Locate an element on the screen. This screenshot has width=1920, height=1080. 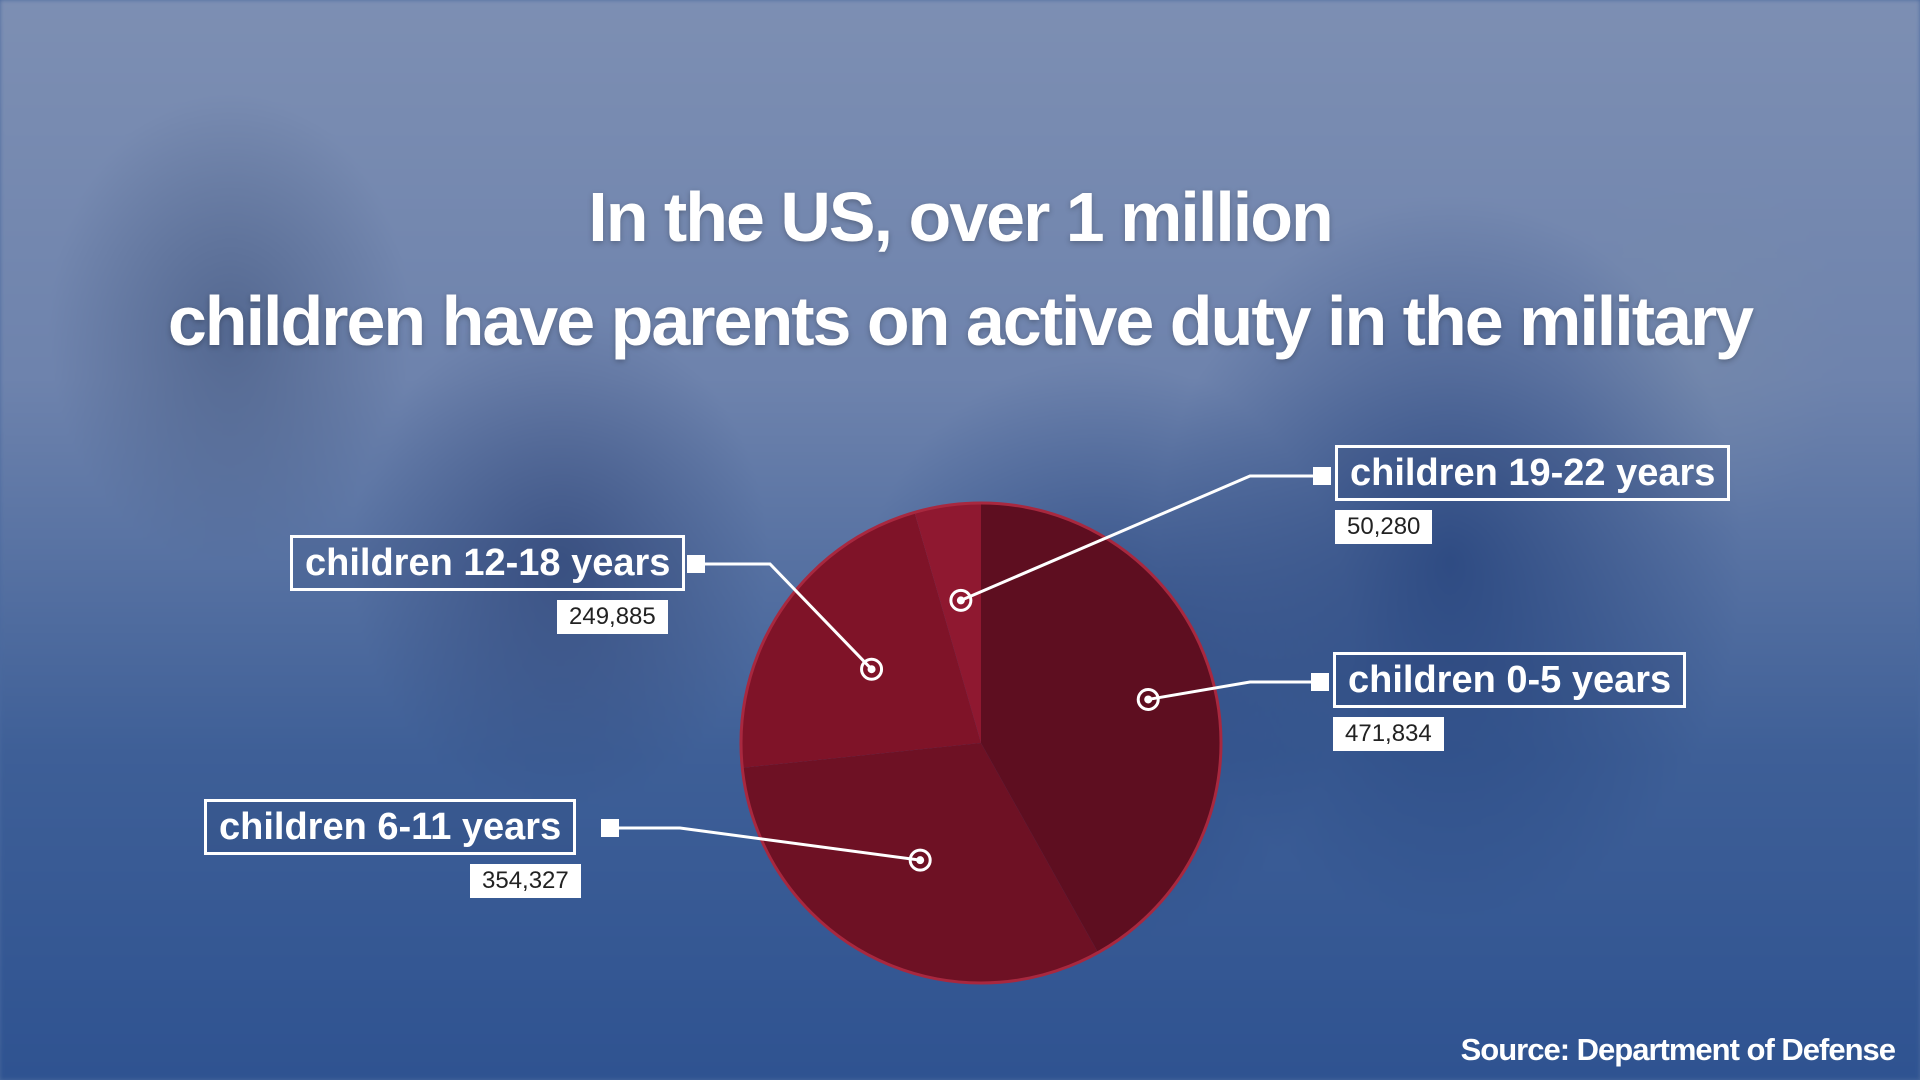
pie-outline is located at coordinates (981, 743).